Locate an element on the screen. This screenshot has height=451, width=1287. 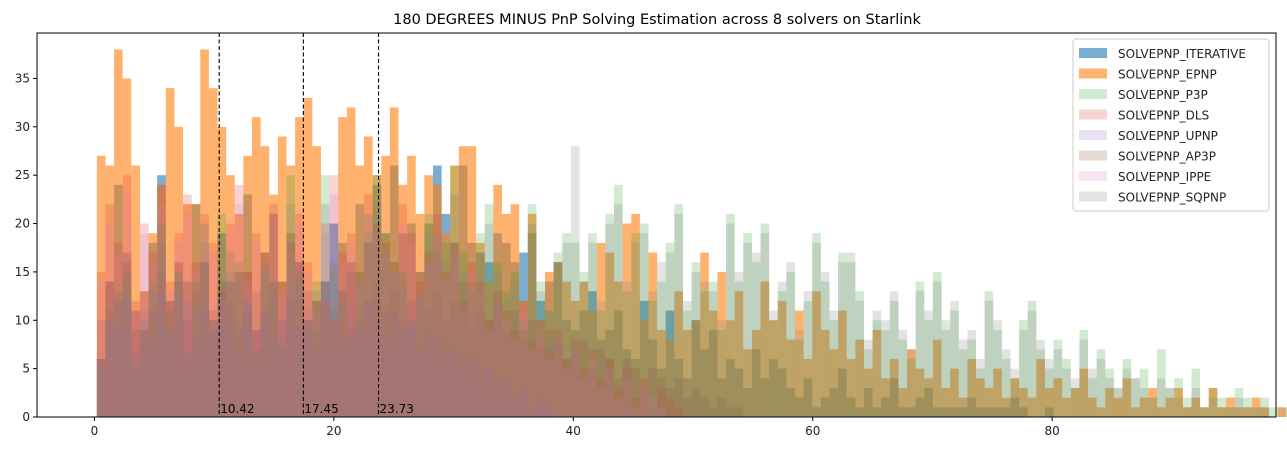
legend-entry: SOLVEPNP_P3P is located at coordinates (1163, 95).